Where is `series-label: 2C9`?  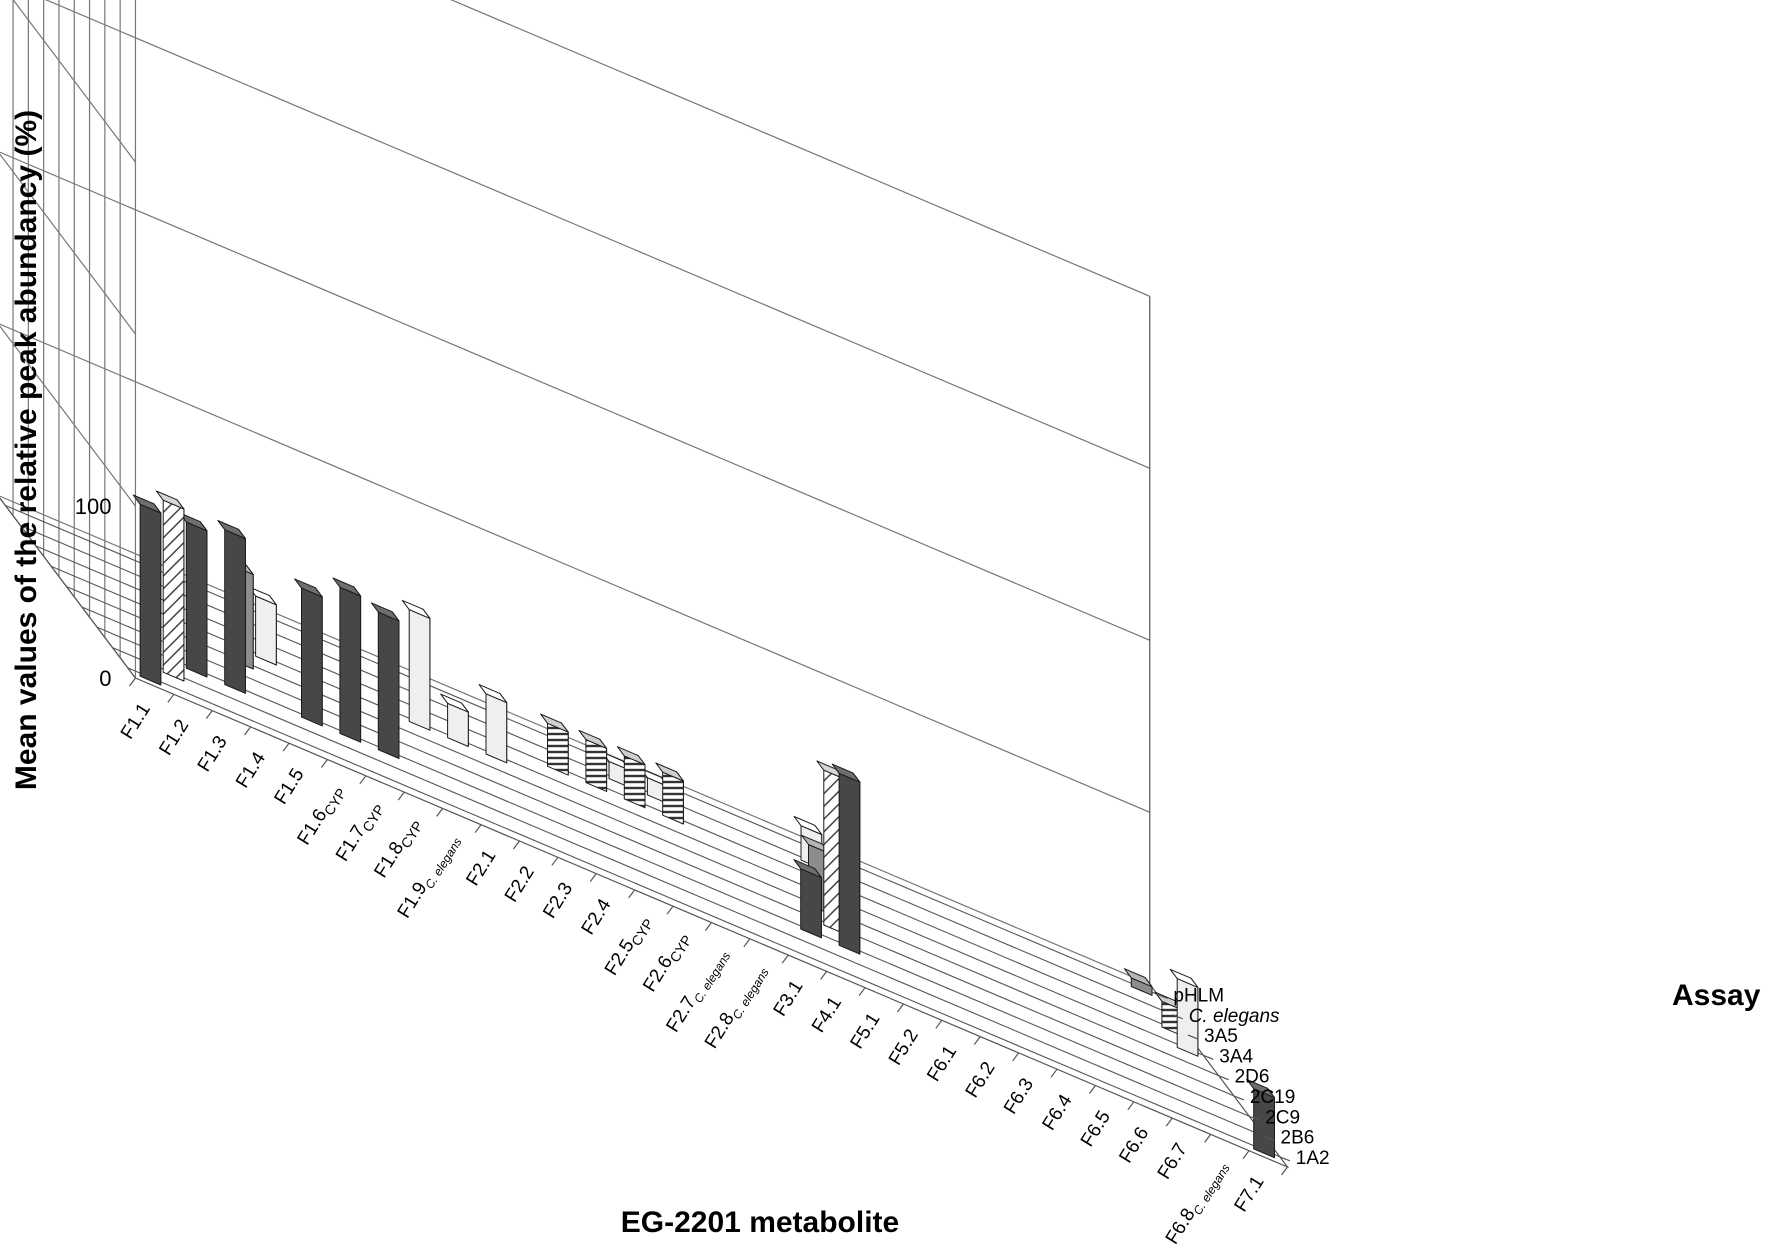
series-label: 2C9 is located at coordinates (1282, 1117).